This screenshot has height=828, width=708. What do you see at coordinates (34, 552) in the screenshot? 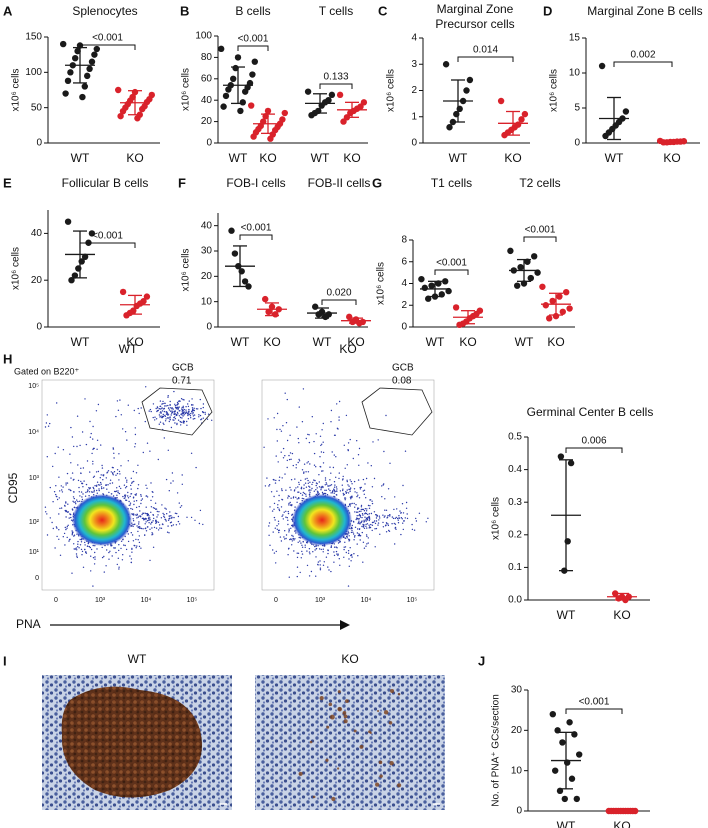
I see `flow-y-tick: 10¹` at bounding box center [34, 552].